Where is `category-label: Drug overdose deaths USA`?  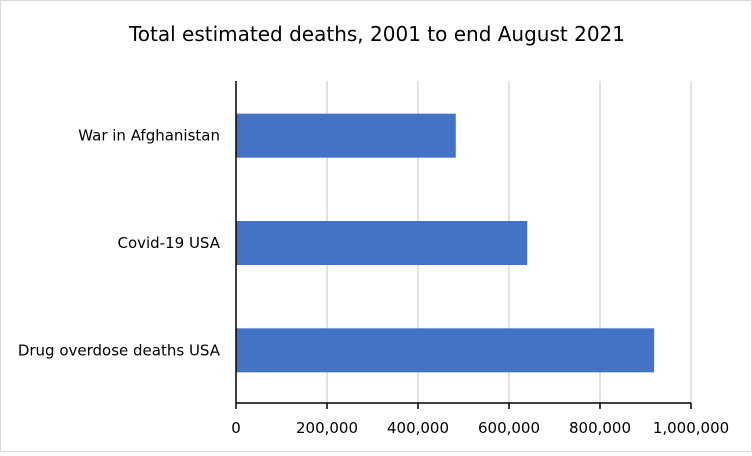 category-label: Drug overdose deaths USA is located at coordinates (119, 350).